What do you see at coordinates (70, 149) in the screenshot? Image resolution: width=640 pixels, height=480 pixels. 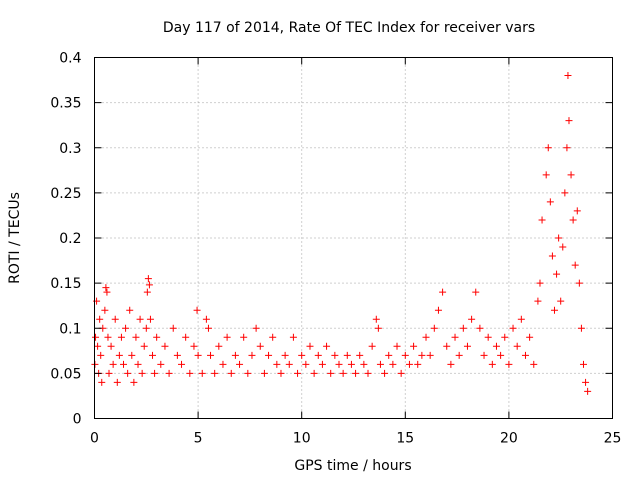 I see `y-tick-label: 0.3` at bounding box center [70, 149].